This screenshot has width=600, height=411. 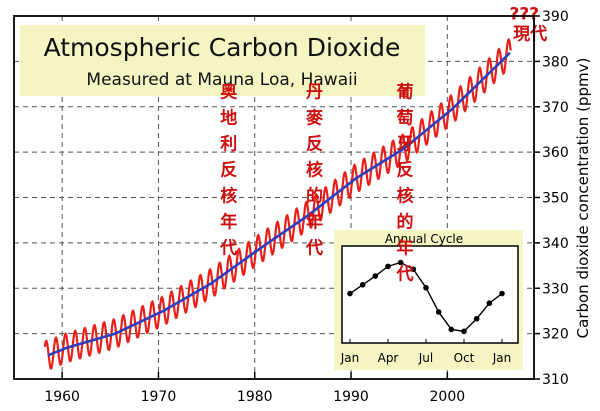 What do you see at coordinates (62, 397) in the screenshot?
I see `x-tick-label: 1960` at bounding box center [62, 397].